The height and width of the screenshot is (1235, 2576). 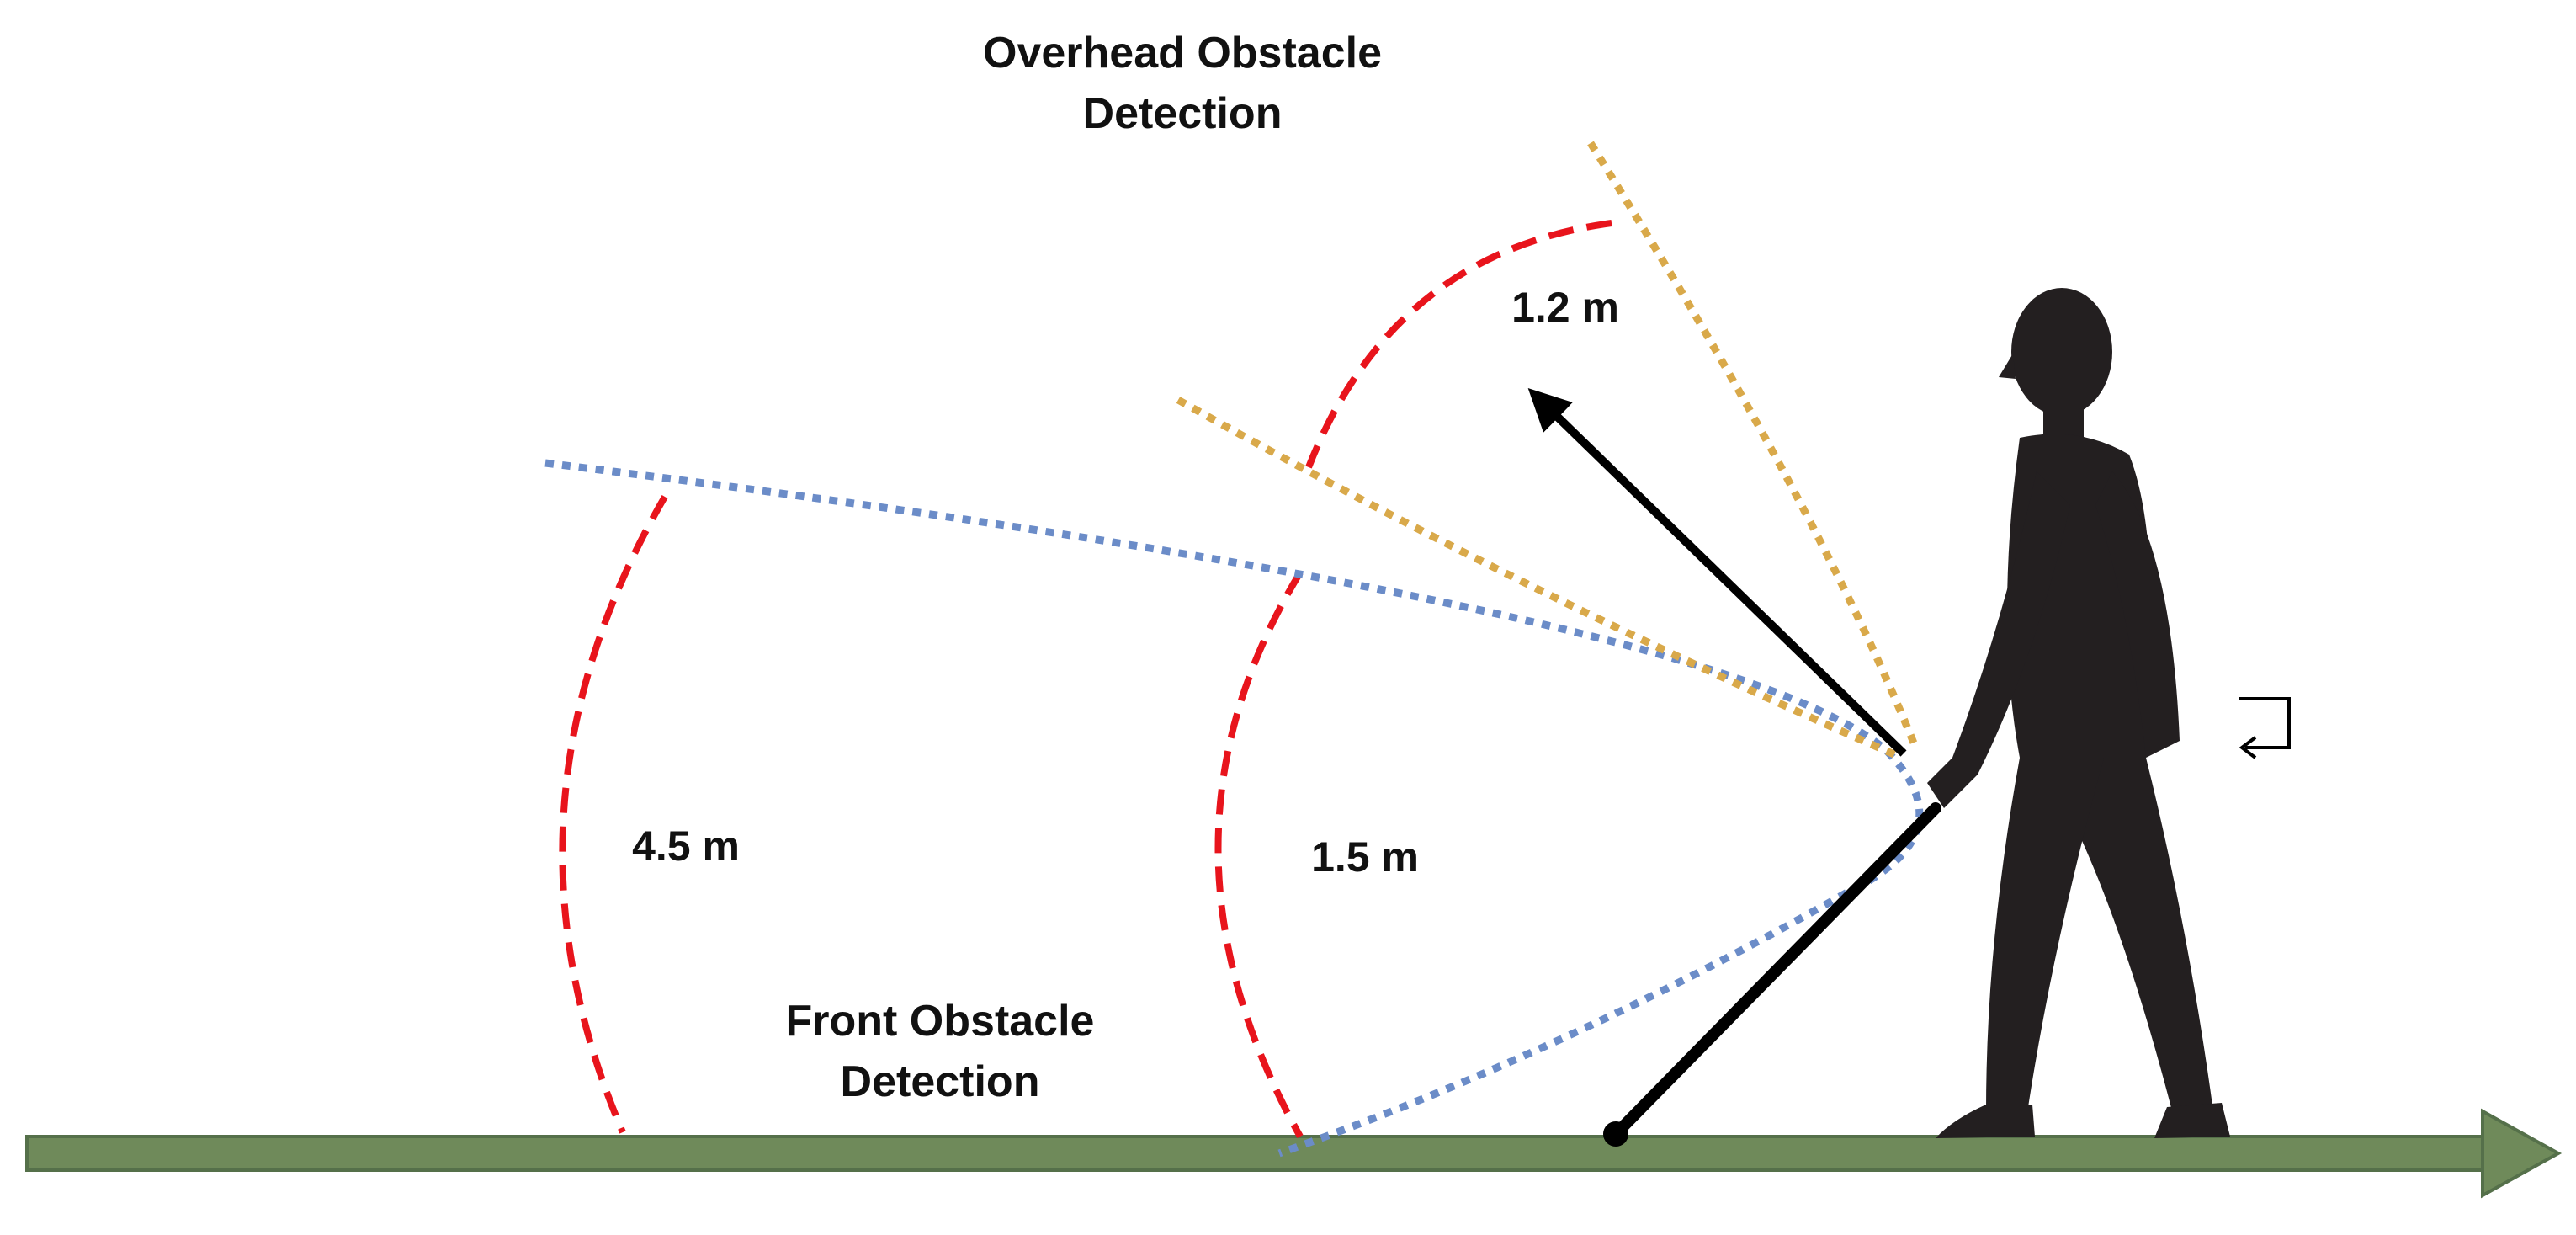 I want to click on range-arc-far, so click(x=614, y=814).